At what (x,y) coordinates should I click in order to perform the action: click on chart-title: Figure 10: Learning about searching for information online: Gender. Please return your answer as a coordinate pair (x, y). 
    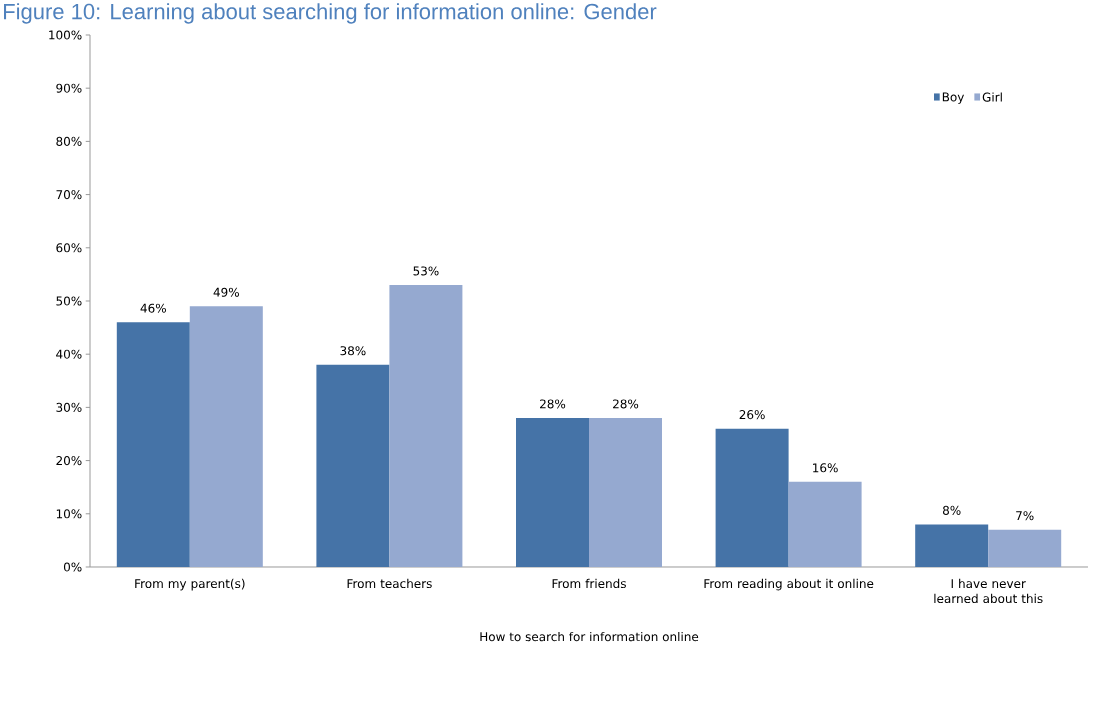
    Looking at the image, I should click on (330, 13).